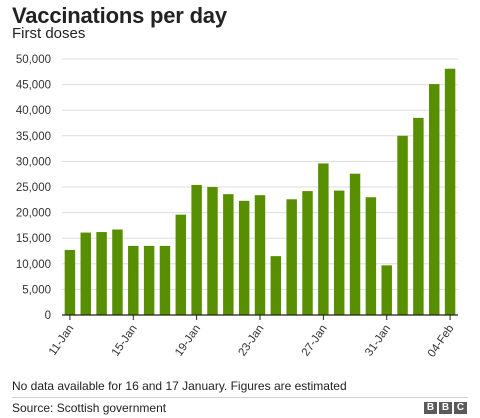 This screenshot has height=418, width=480. Describe the element at coordinates (228, 254) in the screenshot. I see `bar-21-Jan` at that location.